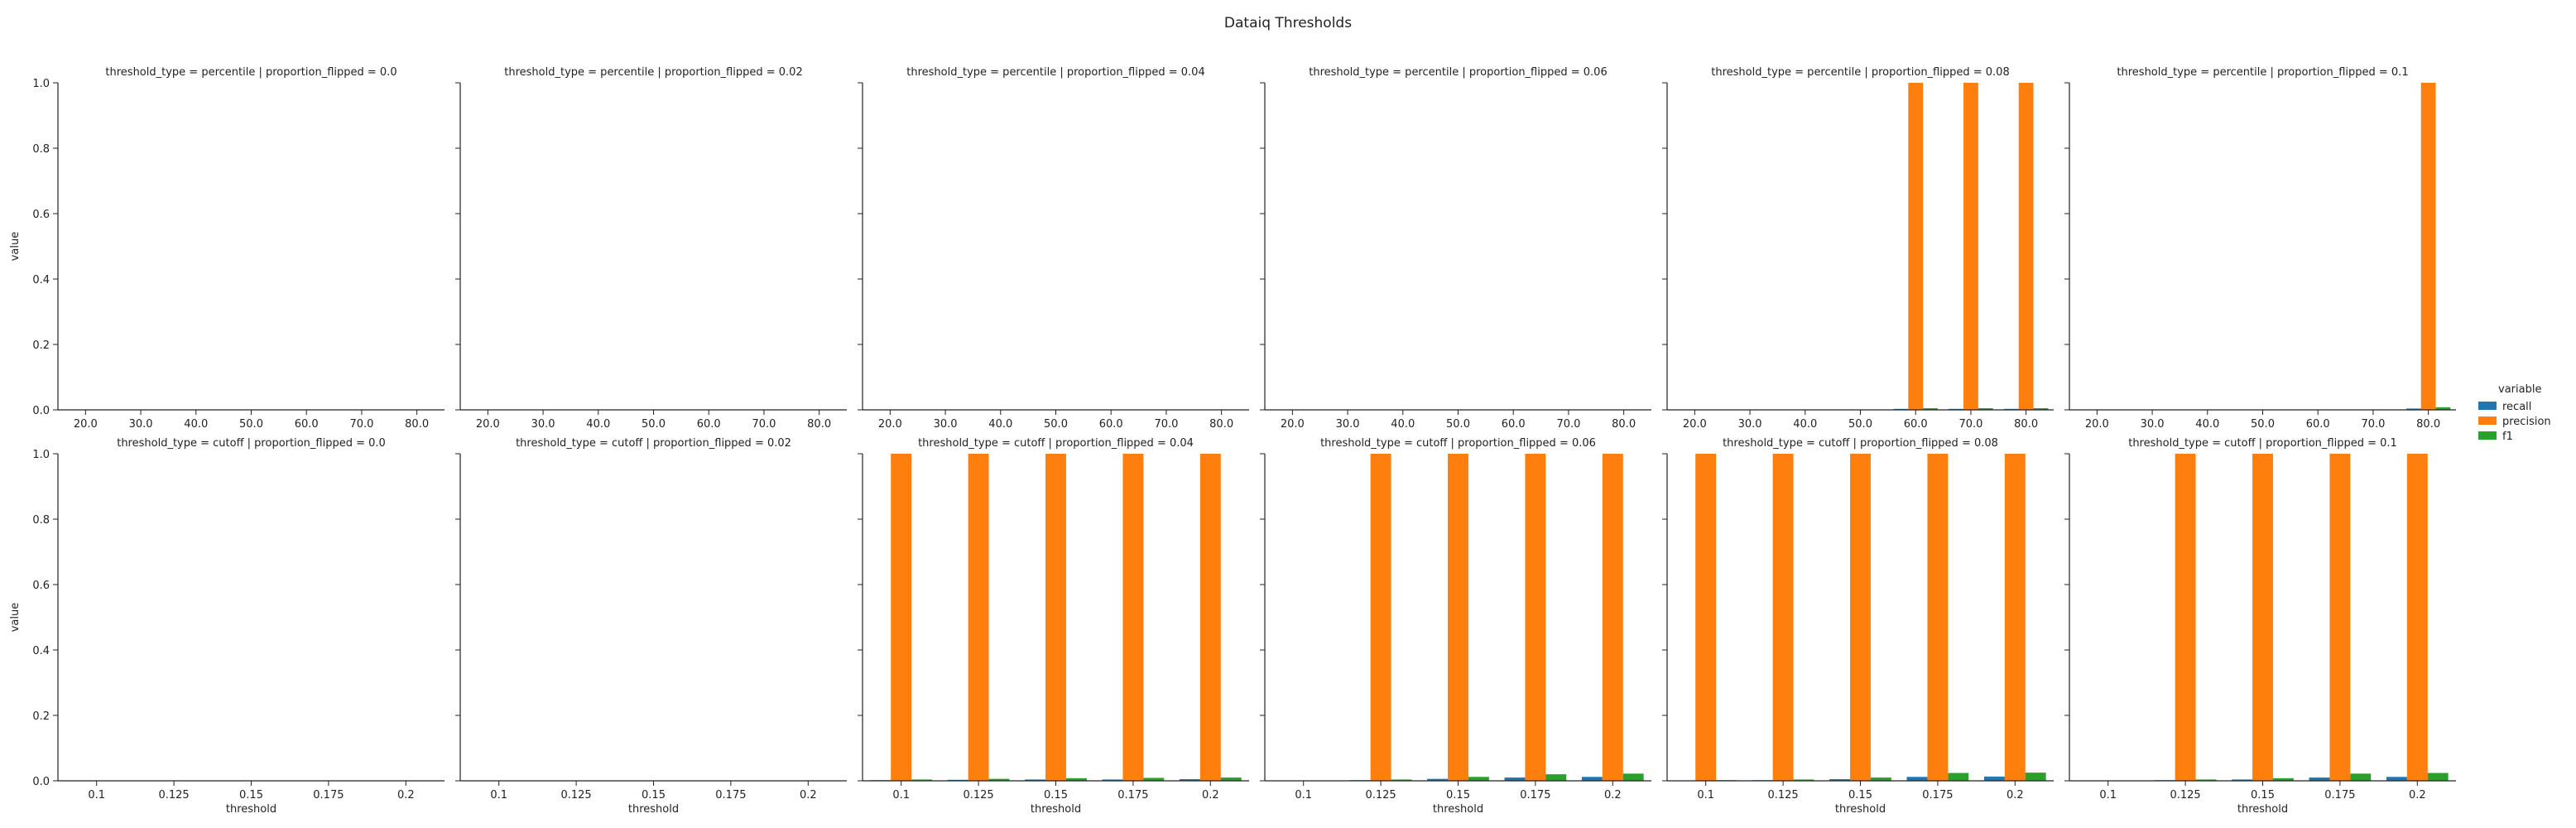 This screenshot has width=2576, height=828. Describe the element at coordinates (2507, 437) in the screenshot. I see `legend-item-label: f1` at that location.